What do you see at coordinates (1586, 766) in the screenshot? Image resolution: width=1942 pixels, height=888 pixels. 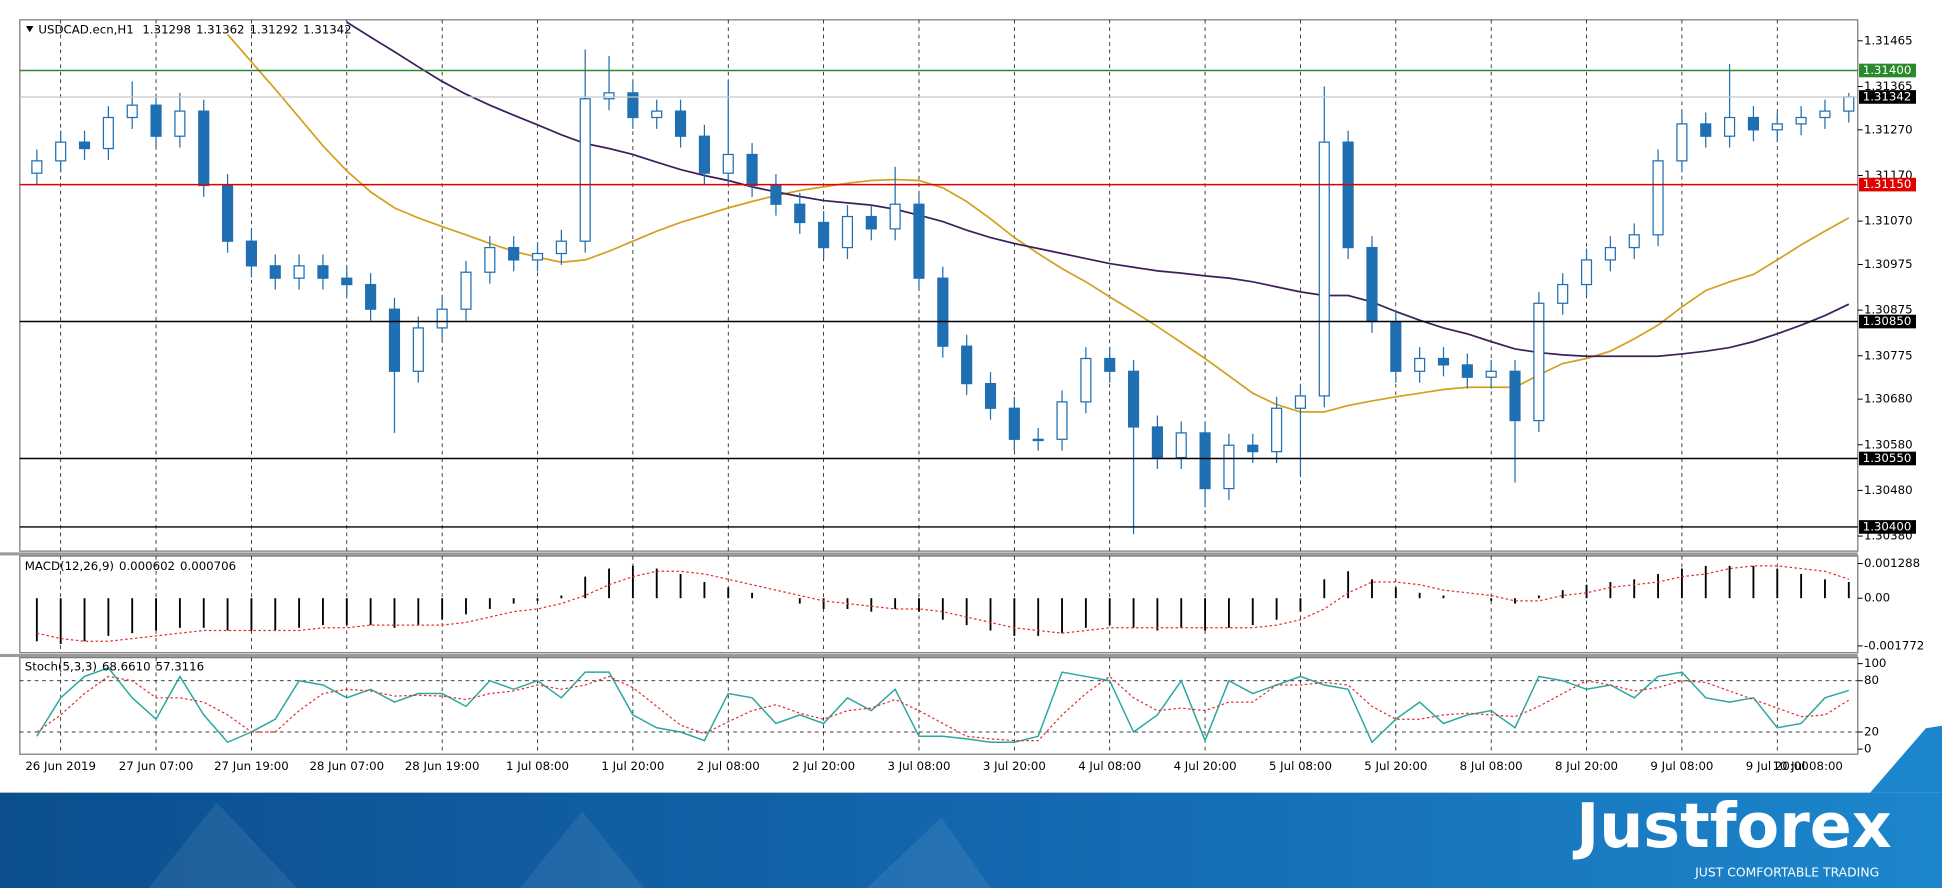 I see `x-tick-label: 8 Jul 20:00` at bounding box center [1586, 766].